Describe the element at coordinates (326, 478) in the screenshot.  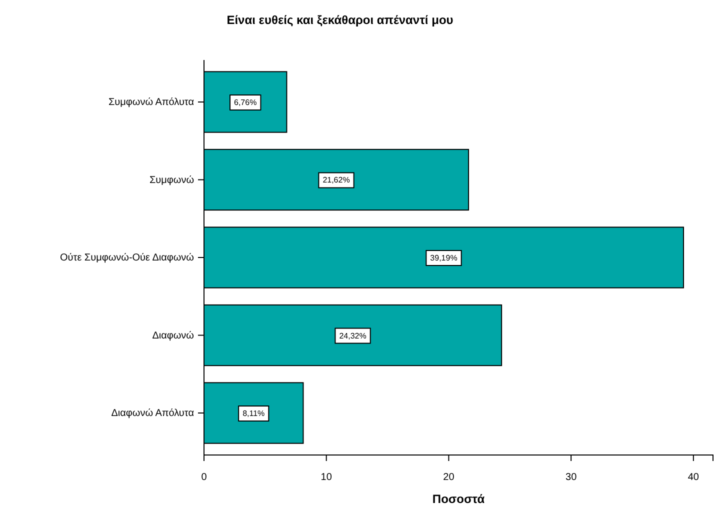
I see `x-tick-label: 10` at that location.